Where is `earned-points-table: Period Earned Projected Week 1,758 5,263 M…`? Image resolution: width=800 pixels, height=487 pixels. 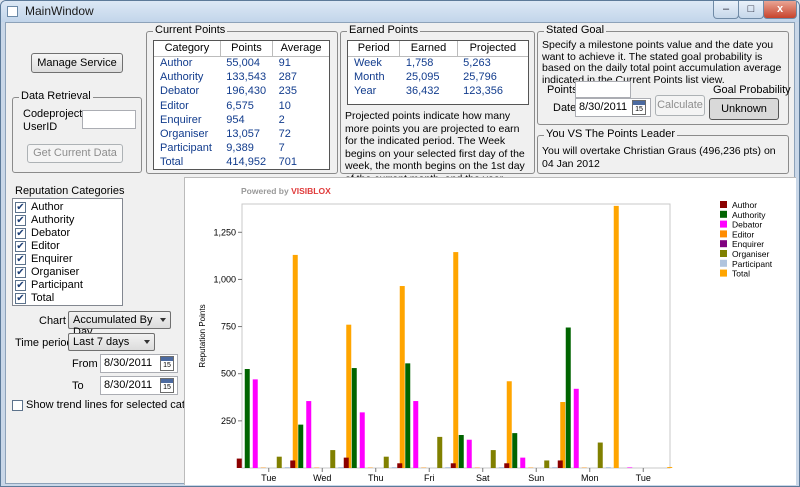 earned-points-table: Period Earned Projected Week 1,758 5,263 M… is located at coordinates (438, 72).